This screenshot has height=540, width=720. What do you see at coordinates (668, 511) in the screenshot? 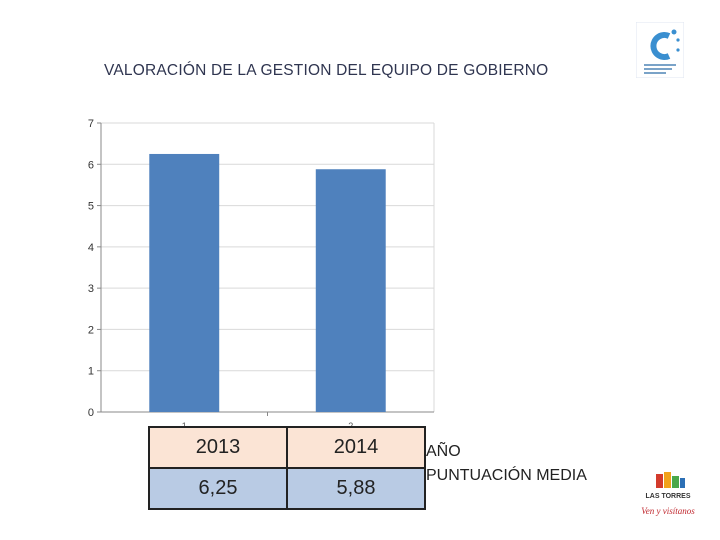
I see `logo-motto-text: Ven y visítanos` at bounding box center [668, 511].